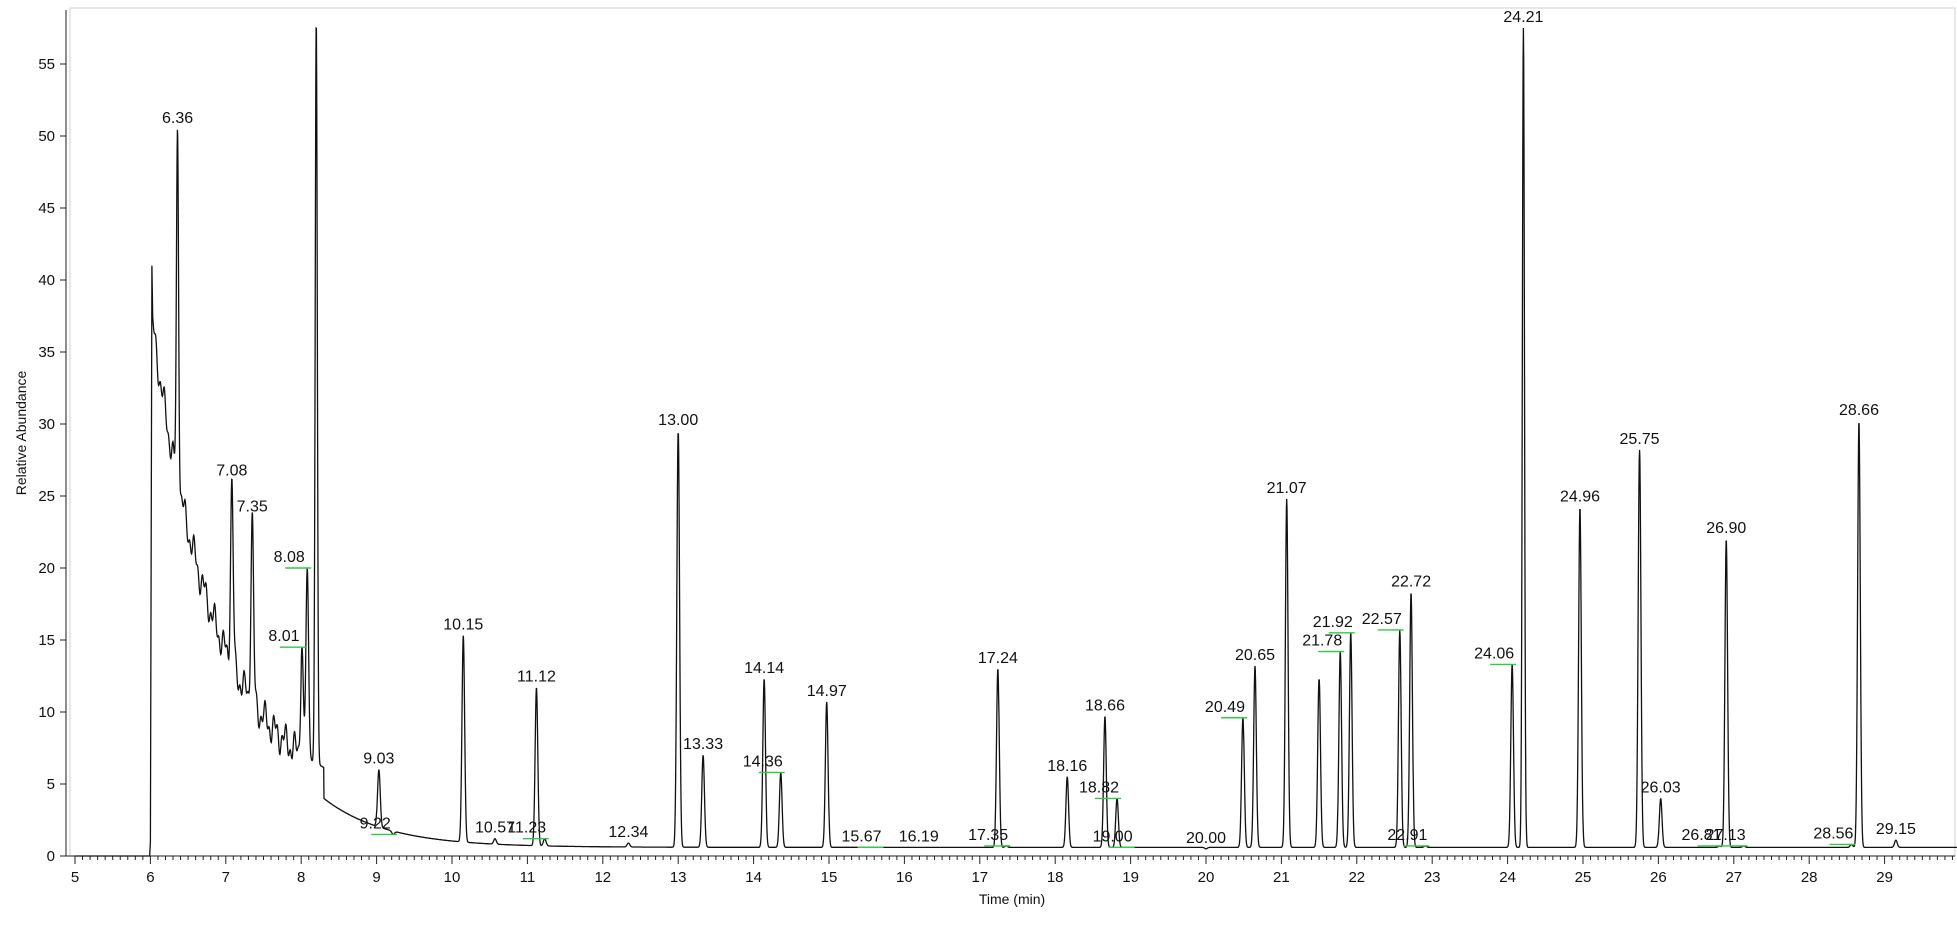 The width and height of the screenshot is (1957, 932). I want to click on peak-label: 26.81, so click(1701, 835).